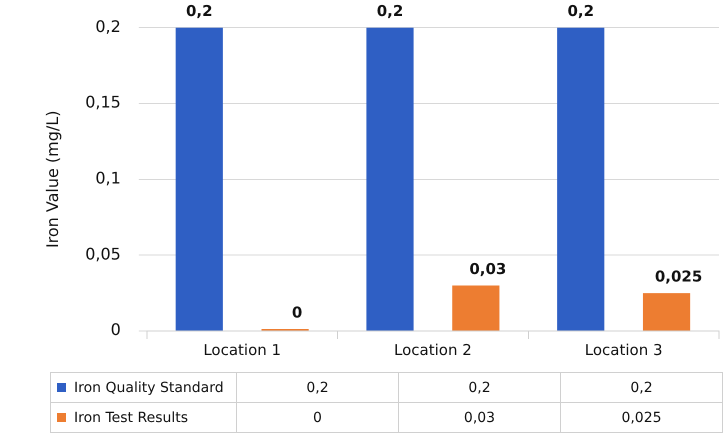 The width and height of the screenshot is (727, 433). I want to click on y-tick-label: 0, so click(115, 330).